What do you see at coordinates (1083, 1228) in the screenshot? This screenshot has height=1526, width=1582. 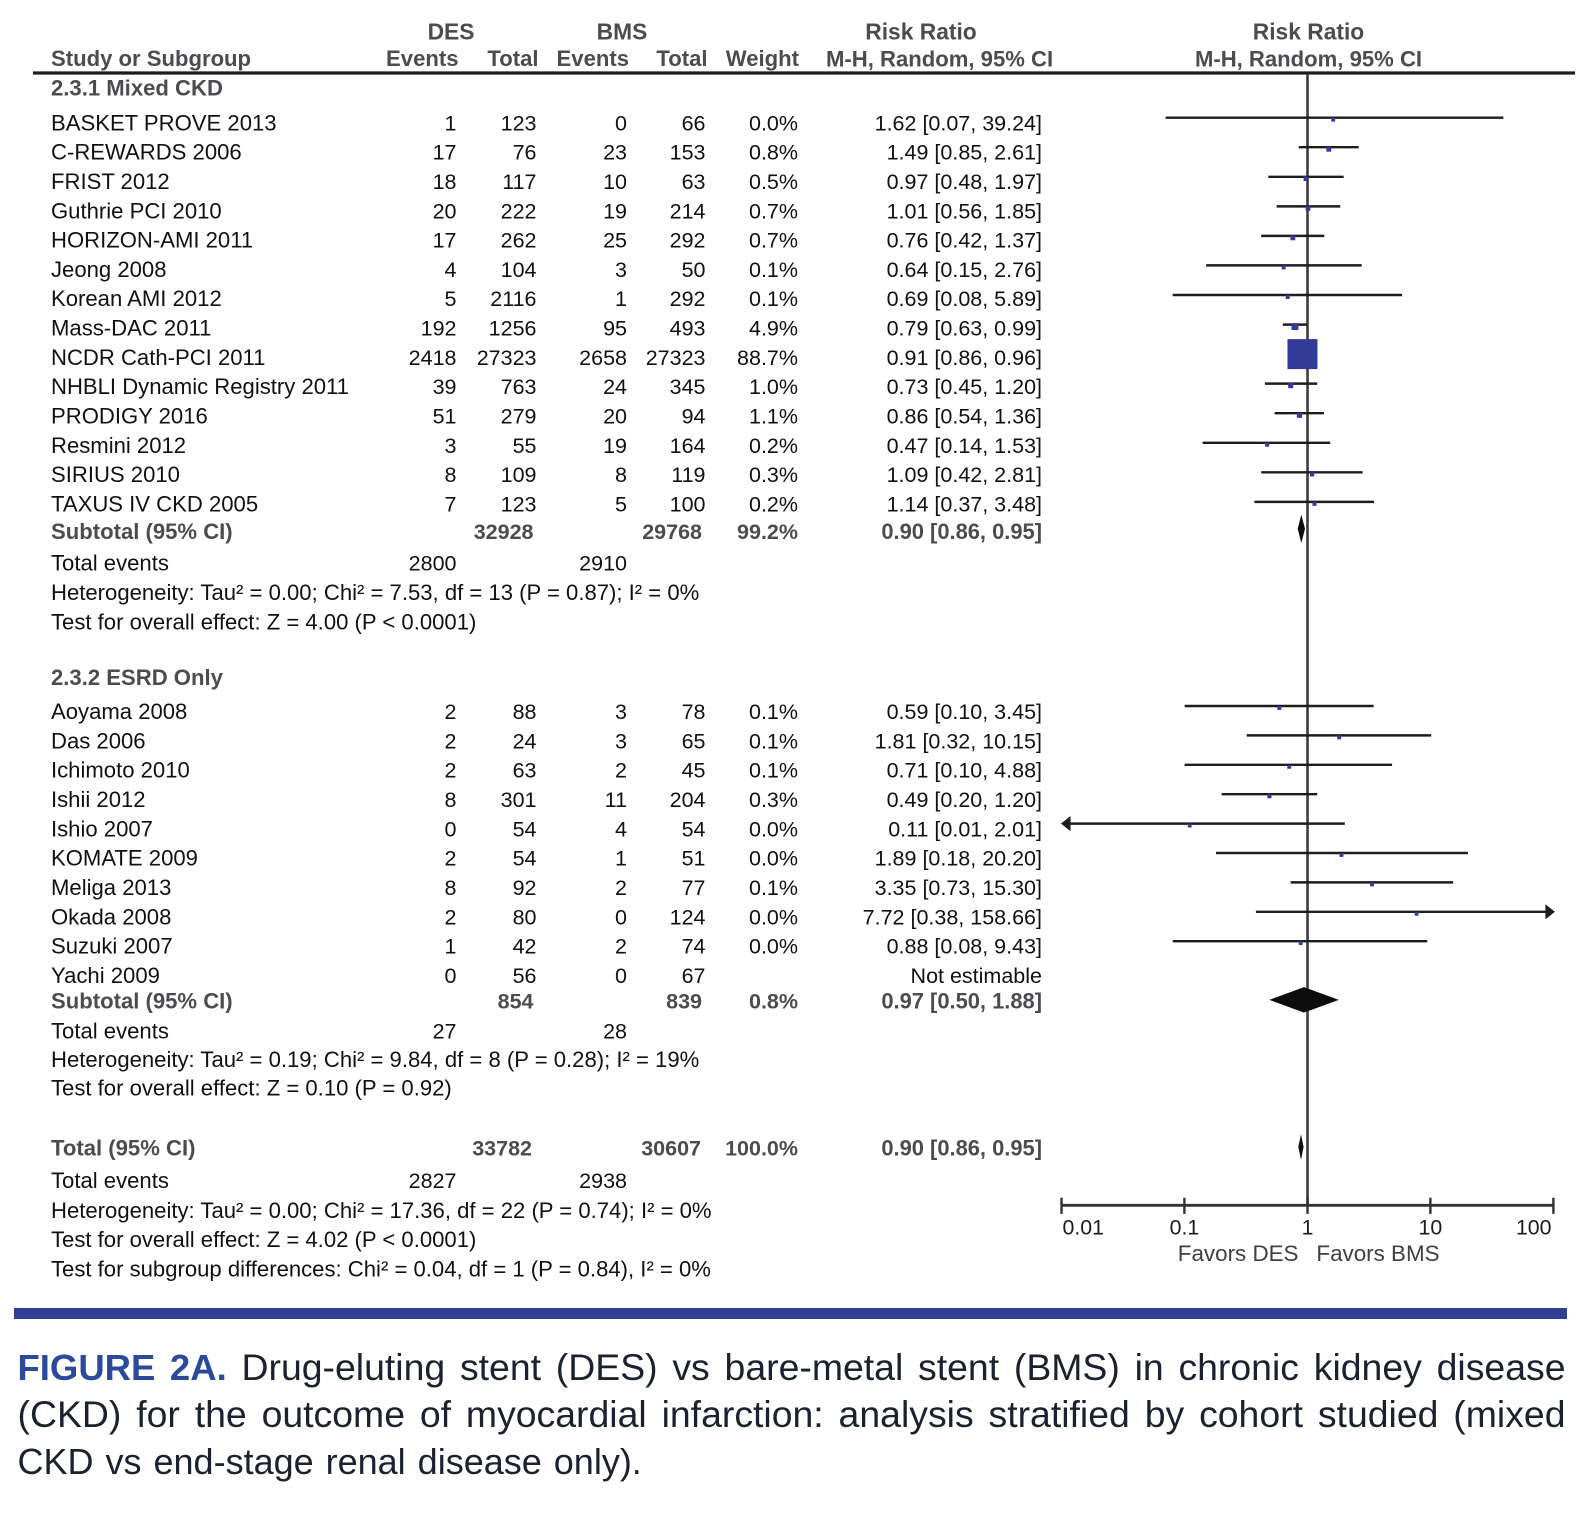 I see `svg-text: 0.01` at bounding box center [1083, 1228].